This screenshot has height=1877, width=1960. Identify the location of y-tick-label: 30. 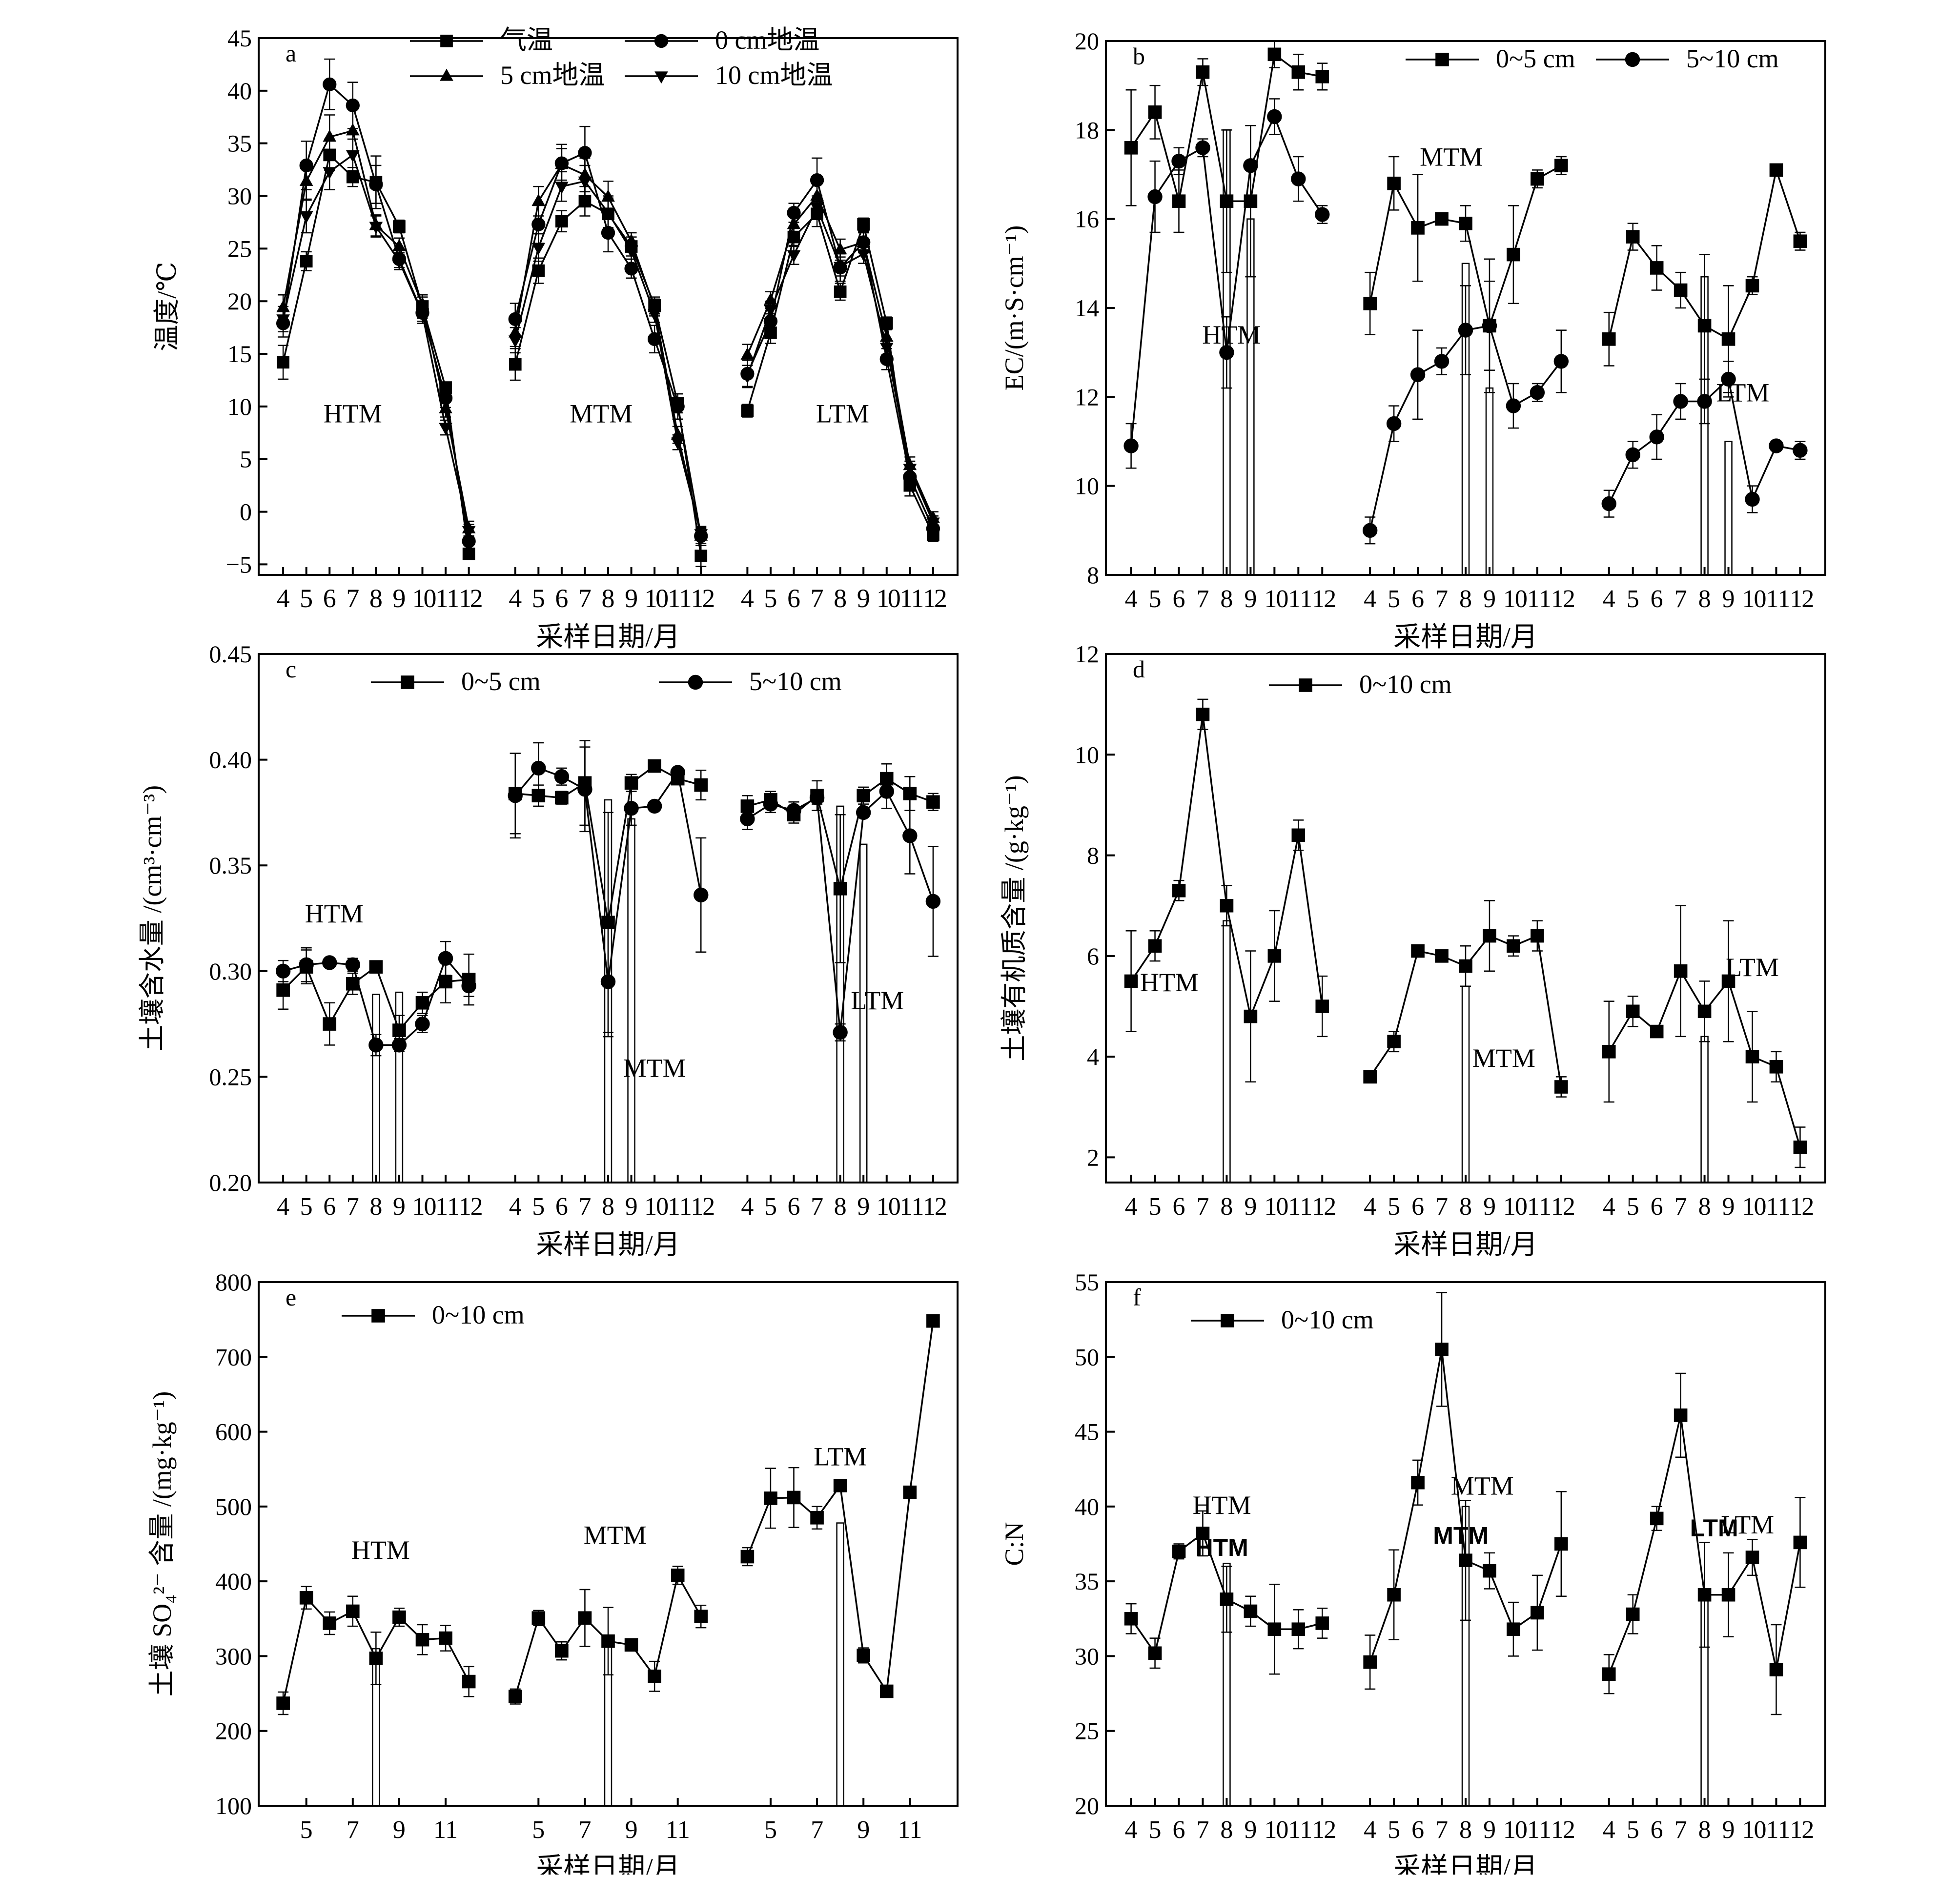
(240, 196).